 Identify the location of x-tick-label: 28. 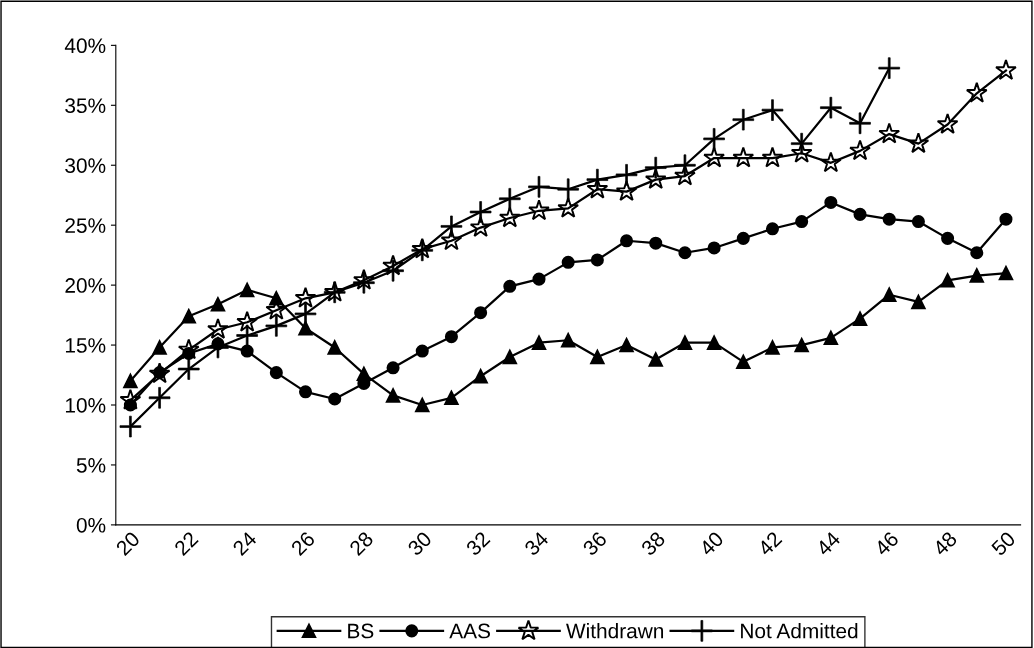
(361, 543).